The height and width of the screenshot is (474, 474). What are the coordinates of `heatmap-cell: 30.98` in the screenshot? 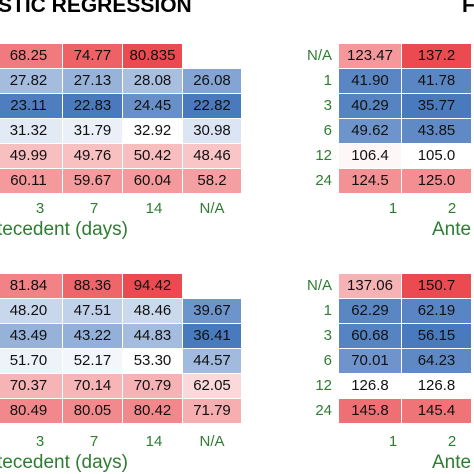 It's located at (212, 131).